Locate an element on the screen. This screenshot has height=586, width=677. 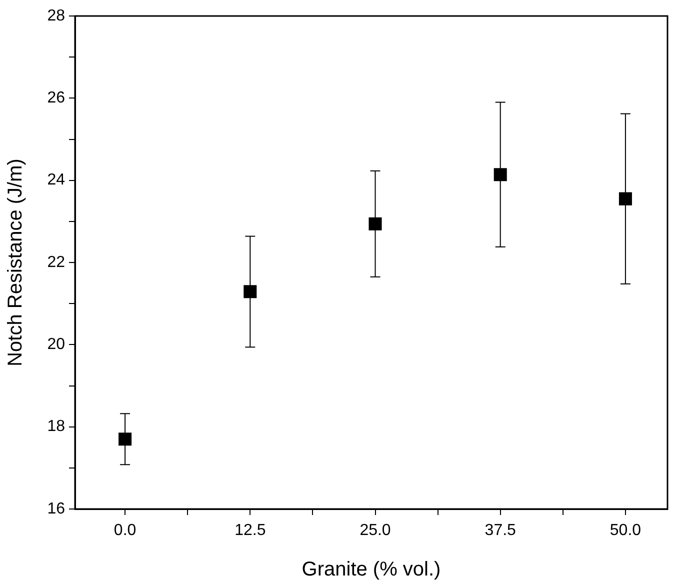
y-tick-label: 26 is located at coordinates (56, 98).